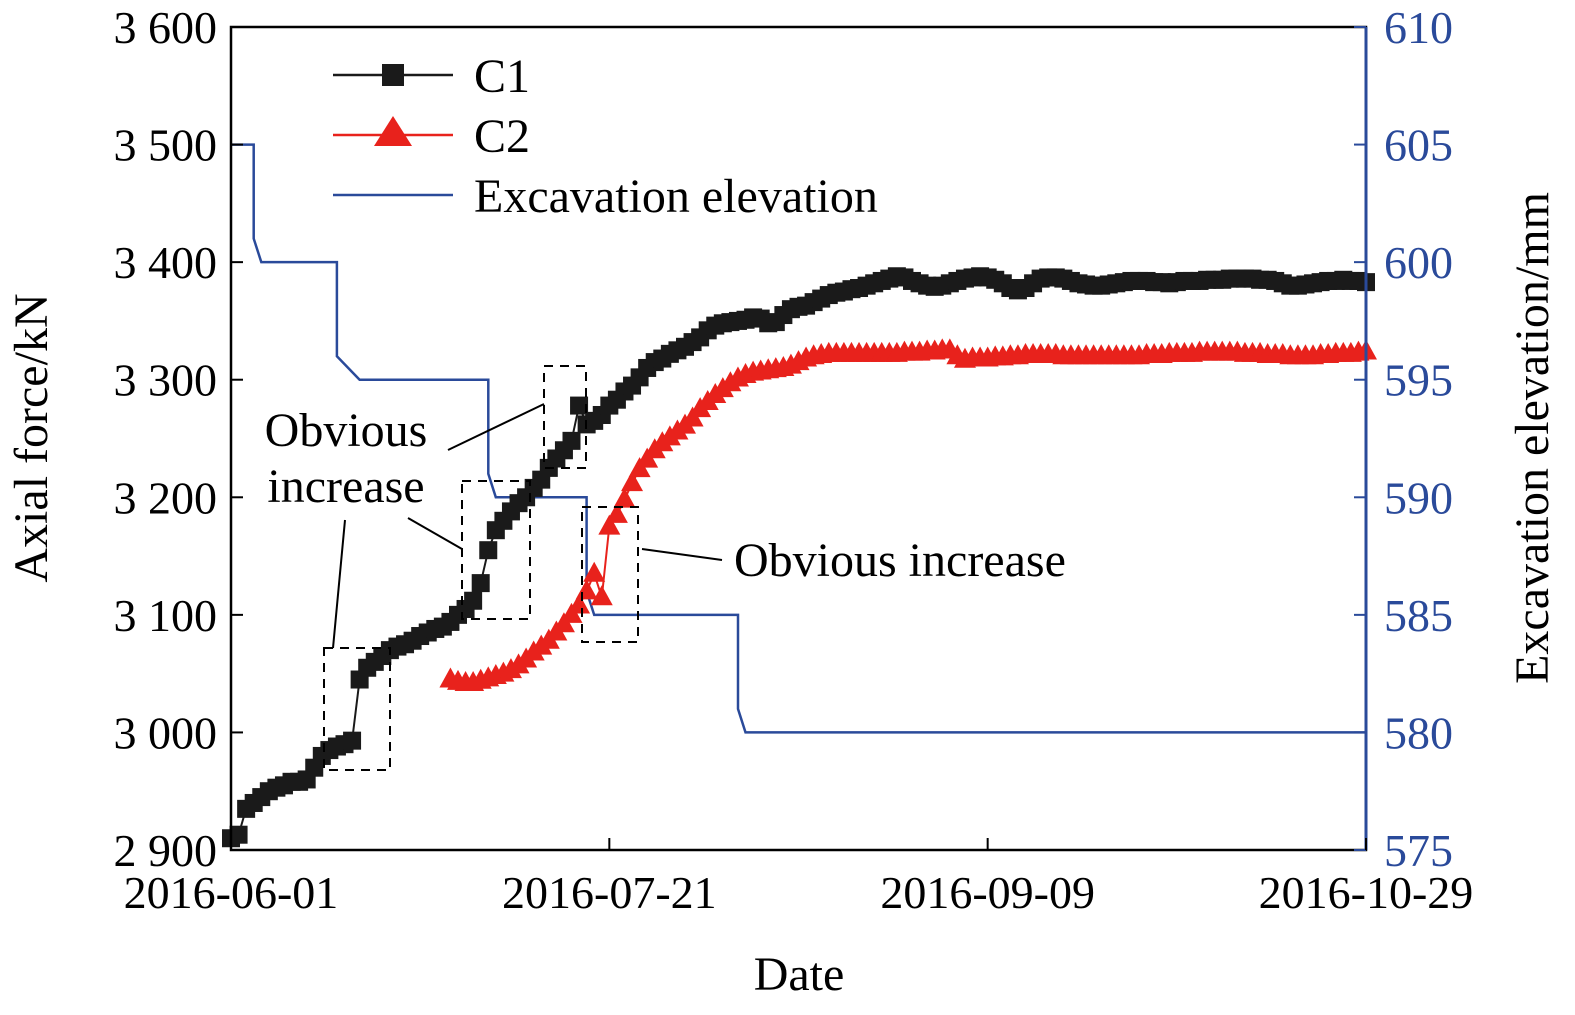  What do you see at coordinates (987, 892) in the screenshot?
I see `x-tick-label: 2016-09-09` at bounding box center [987, 892].